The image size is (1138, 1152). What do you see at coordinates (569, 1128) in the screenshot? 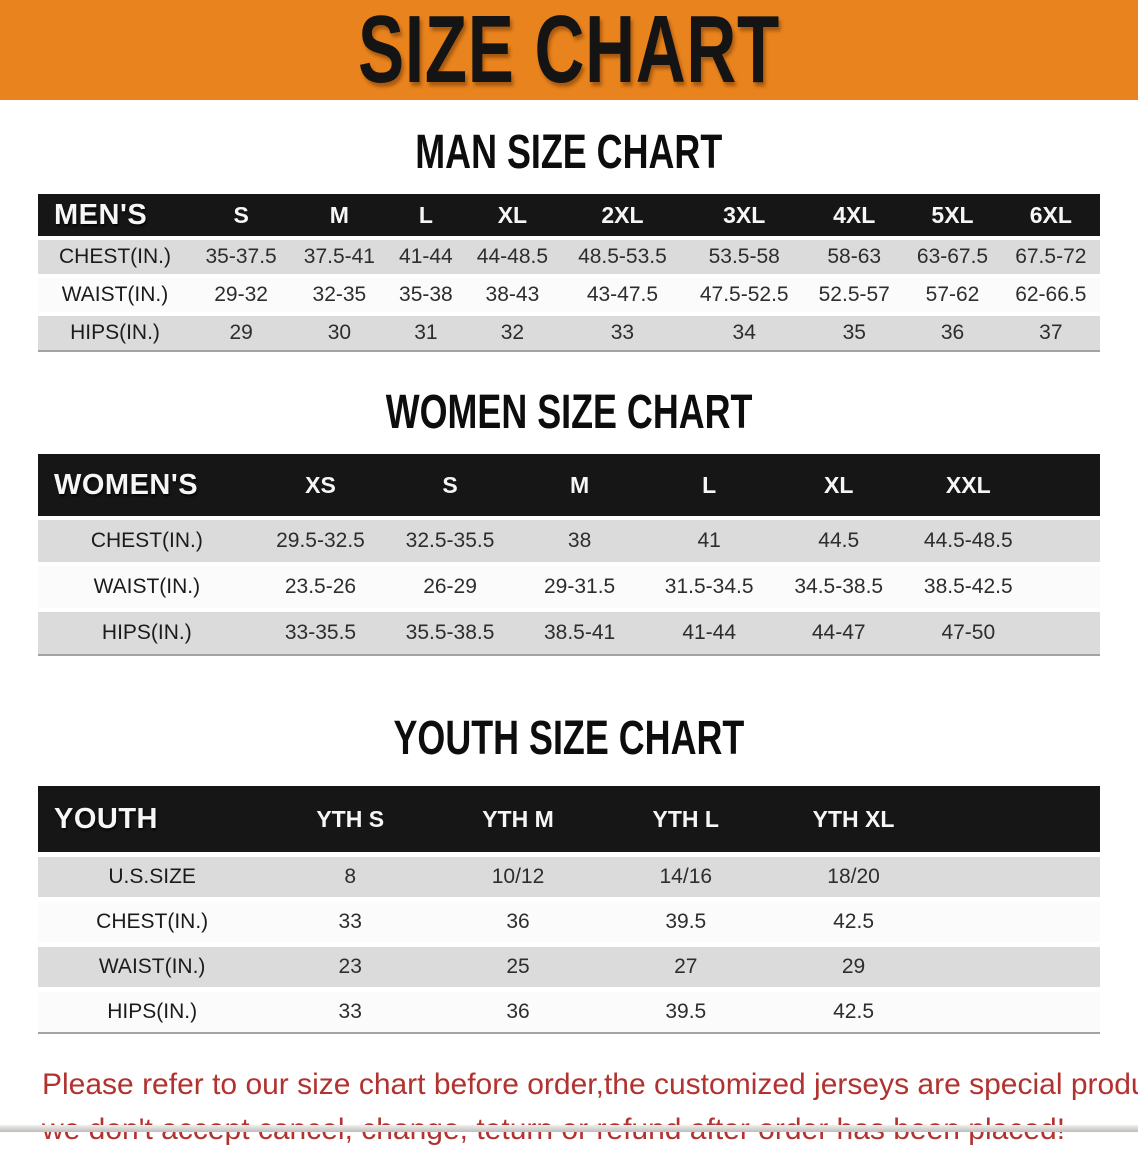
I see `bottom-edge` at bounding box center [569, 1128].